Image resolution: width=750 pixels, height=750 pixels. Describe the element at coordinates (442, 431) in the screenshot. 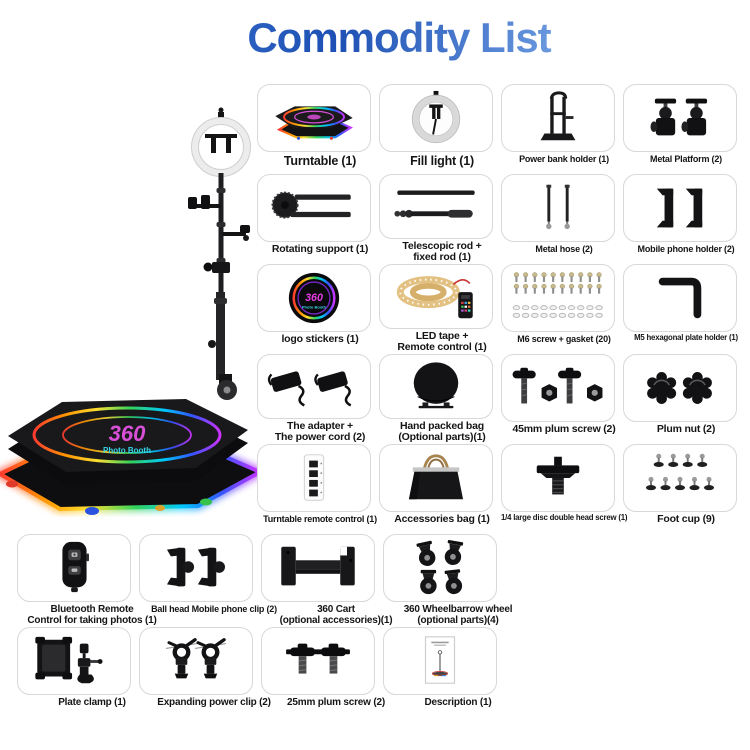

I see `item-label: Hand packed bag (Optional parts)(1)` at that location.